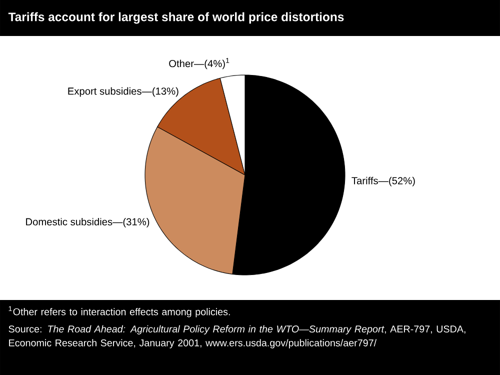 This screenshot has width=500, height=375. I want to click on slice-label: Other—(4%)$^{1}$, so click(199, 64).